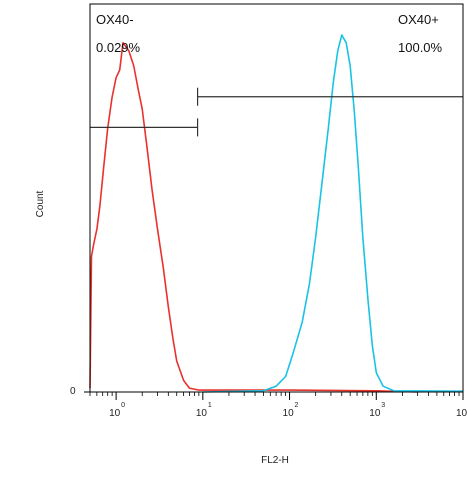 This screenshot has height=481, width=467. I want to click on tick-layer: 1001011021031040, so click(268, 402).